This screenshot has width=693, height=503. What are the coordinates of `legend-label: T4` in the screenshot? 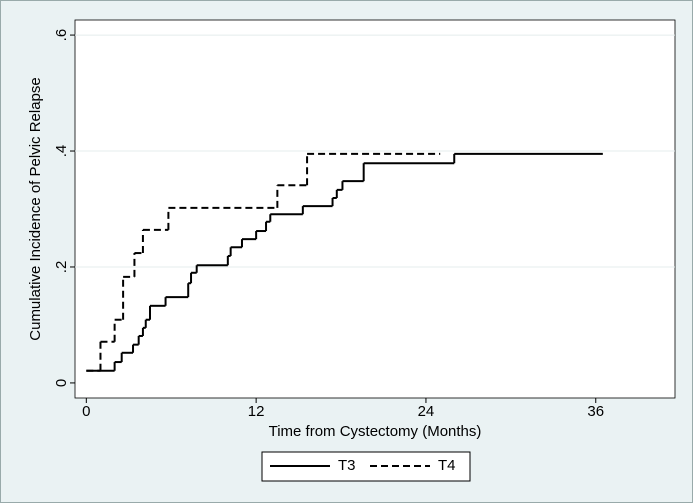 It's located at (447, 465).